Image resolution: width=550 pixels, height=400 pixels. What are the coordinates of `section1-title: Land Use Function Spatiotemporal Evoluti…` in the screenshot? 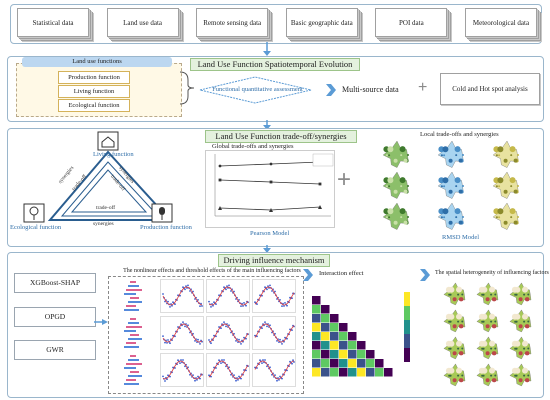 It's located at (275, 64).